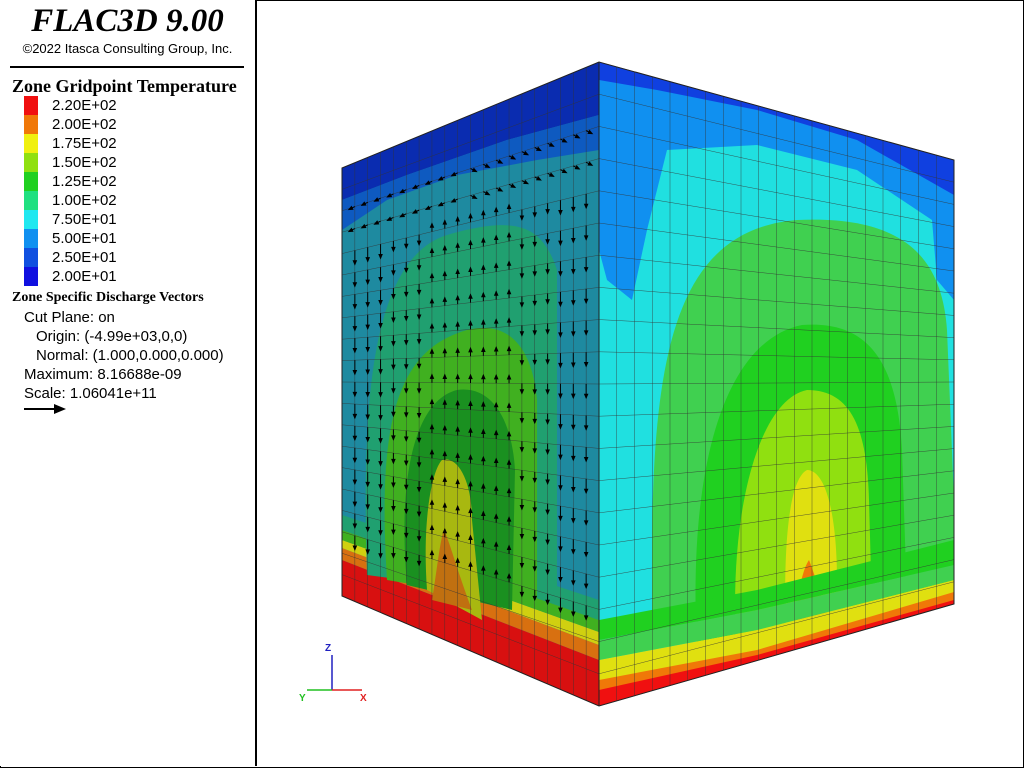  Describe the element at coordinates (90, 393) in the screenshot. I see `scale-text: Scale: 1.06041e+11` at that location.